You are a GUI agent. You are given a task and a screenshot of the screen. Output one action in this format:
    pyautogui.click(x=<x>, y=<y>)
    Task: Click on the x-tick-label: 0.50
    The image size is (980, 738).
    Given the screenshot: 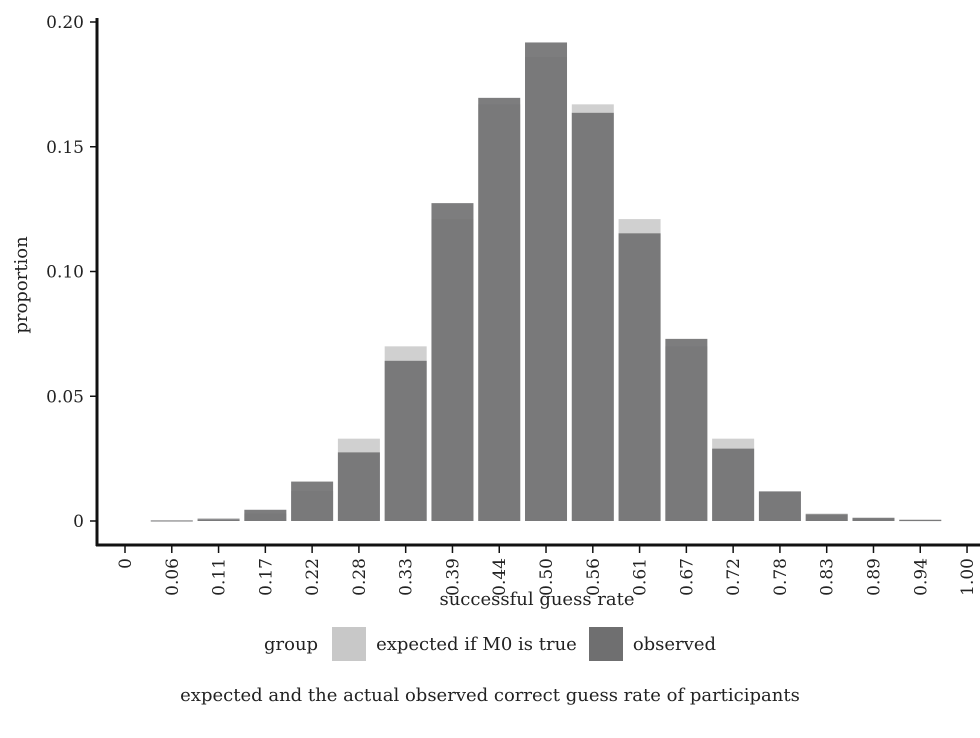 What is the action you would take?
    pyautogui.click(x=547, y=577)
    